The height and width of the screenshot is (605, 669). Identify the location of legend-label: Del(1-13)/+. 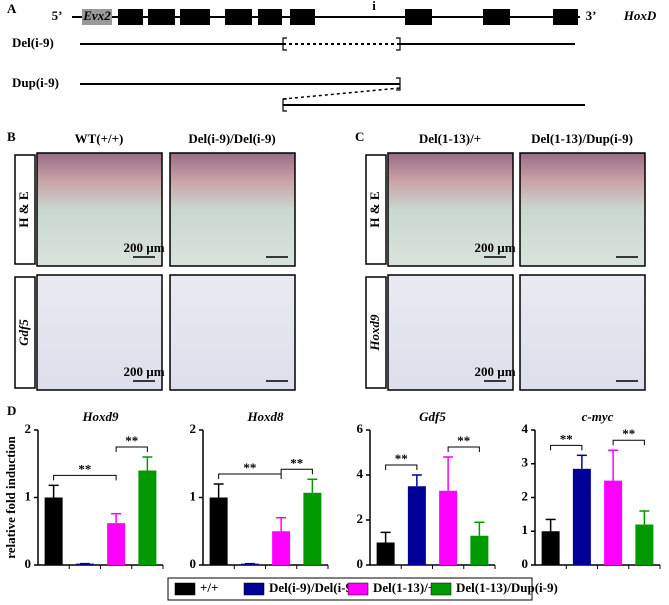
(404, 587).